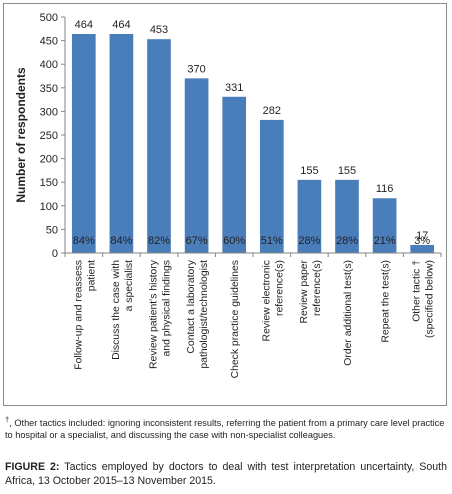 The height and width of the screenshot is (494, 452). Describe the element at coordinates (348, 313) in the screenshot. I see `x-category-label: Order additional test(s)` at that location.